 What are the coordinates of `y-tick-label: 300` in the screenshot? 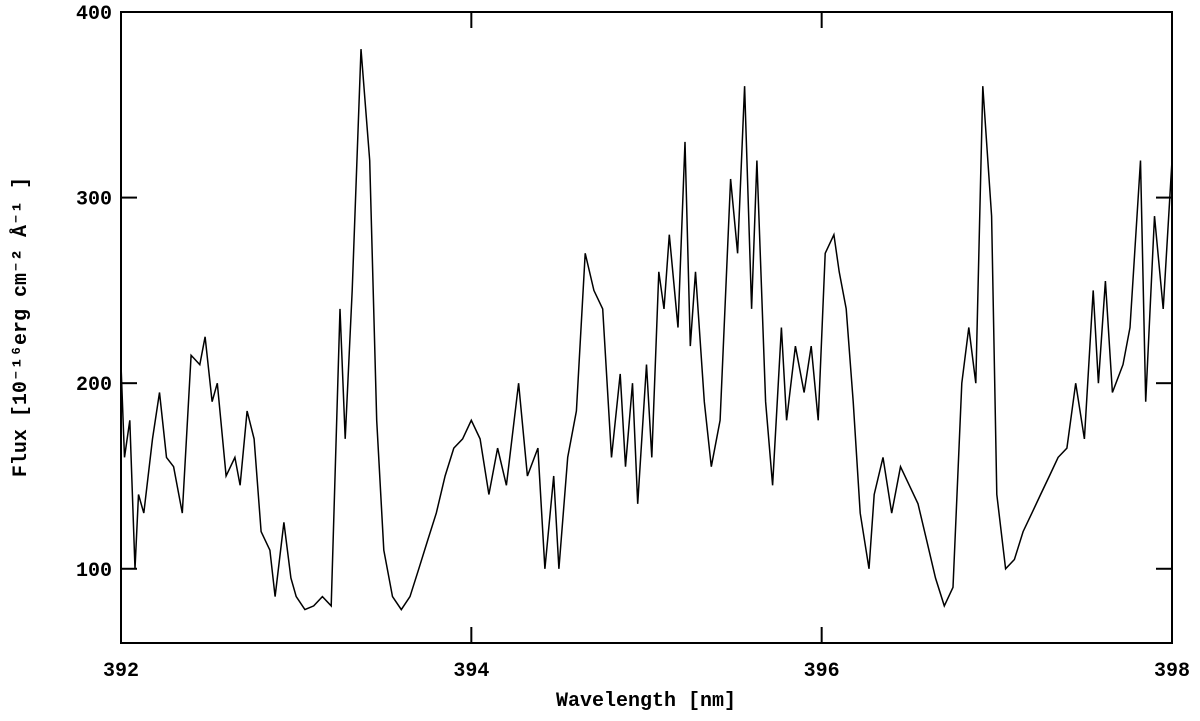 It's located at (94, 200).